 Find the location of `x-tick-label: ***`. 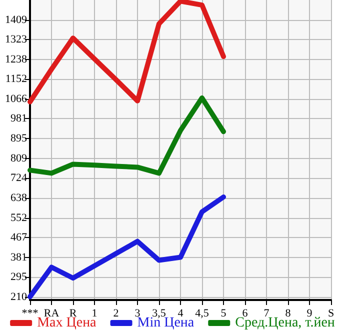

x-tick-label: *** is located at coordinates (30, 314).